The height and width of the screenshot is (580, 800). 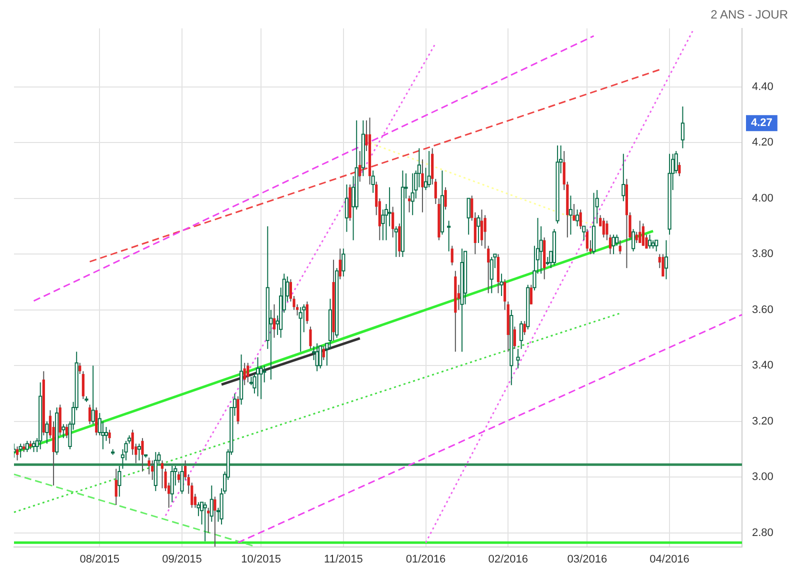 What do you see at coordinates (670, 559) in the screenshot?
I see `x-tick-label: 04/2016` at bounding box center [670, 559].